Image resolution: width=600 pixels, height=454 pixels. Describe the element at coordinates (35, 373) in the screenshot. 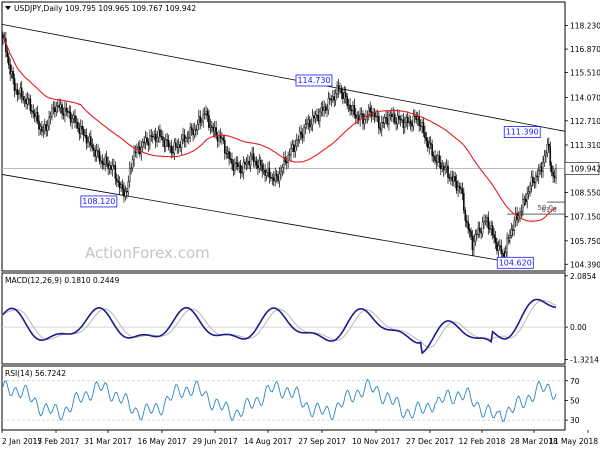

I see `rsi-panel-title: RSI(14) 56.7242` at that location.